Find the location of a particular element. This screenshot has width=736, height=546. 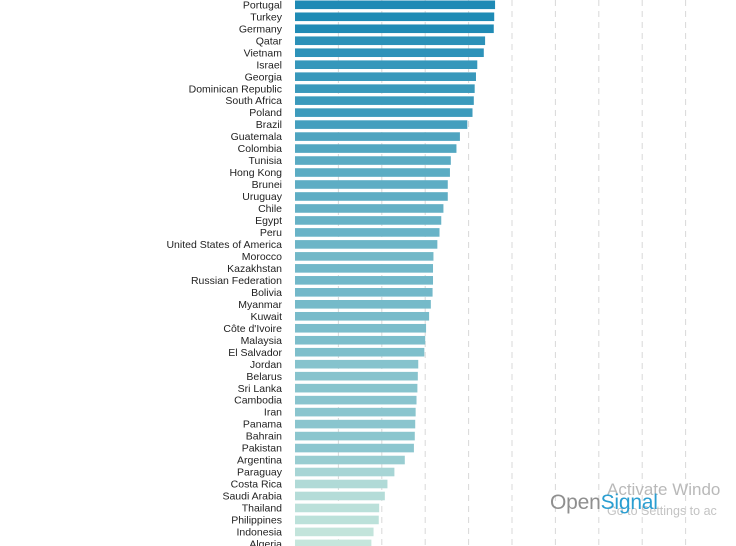

bar-portugal is located at coordinates (395, 5).